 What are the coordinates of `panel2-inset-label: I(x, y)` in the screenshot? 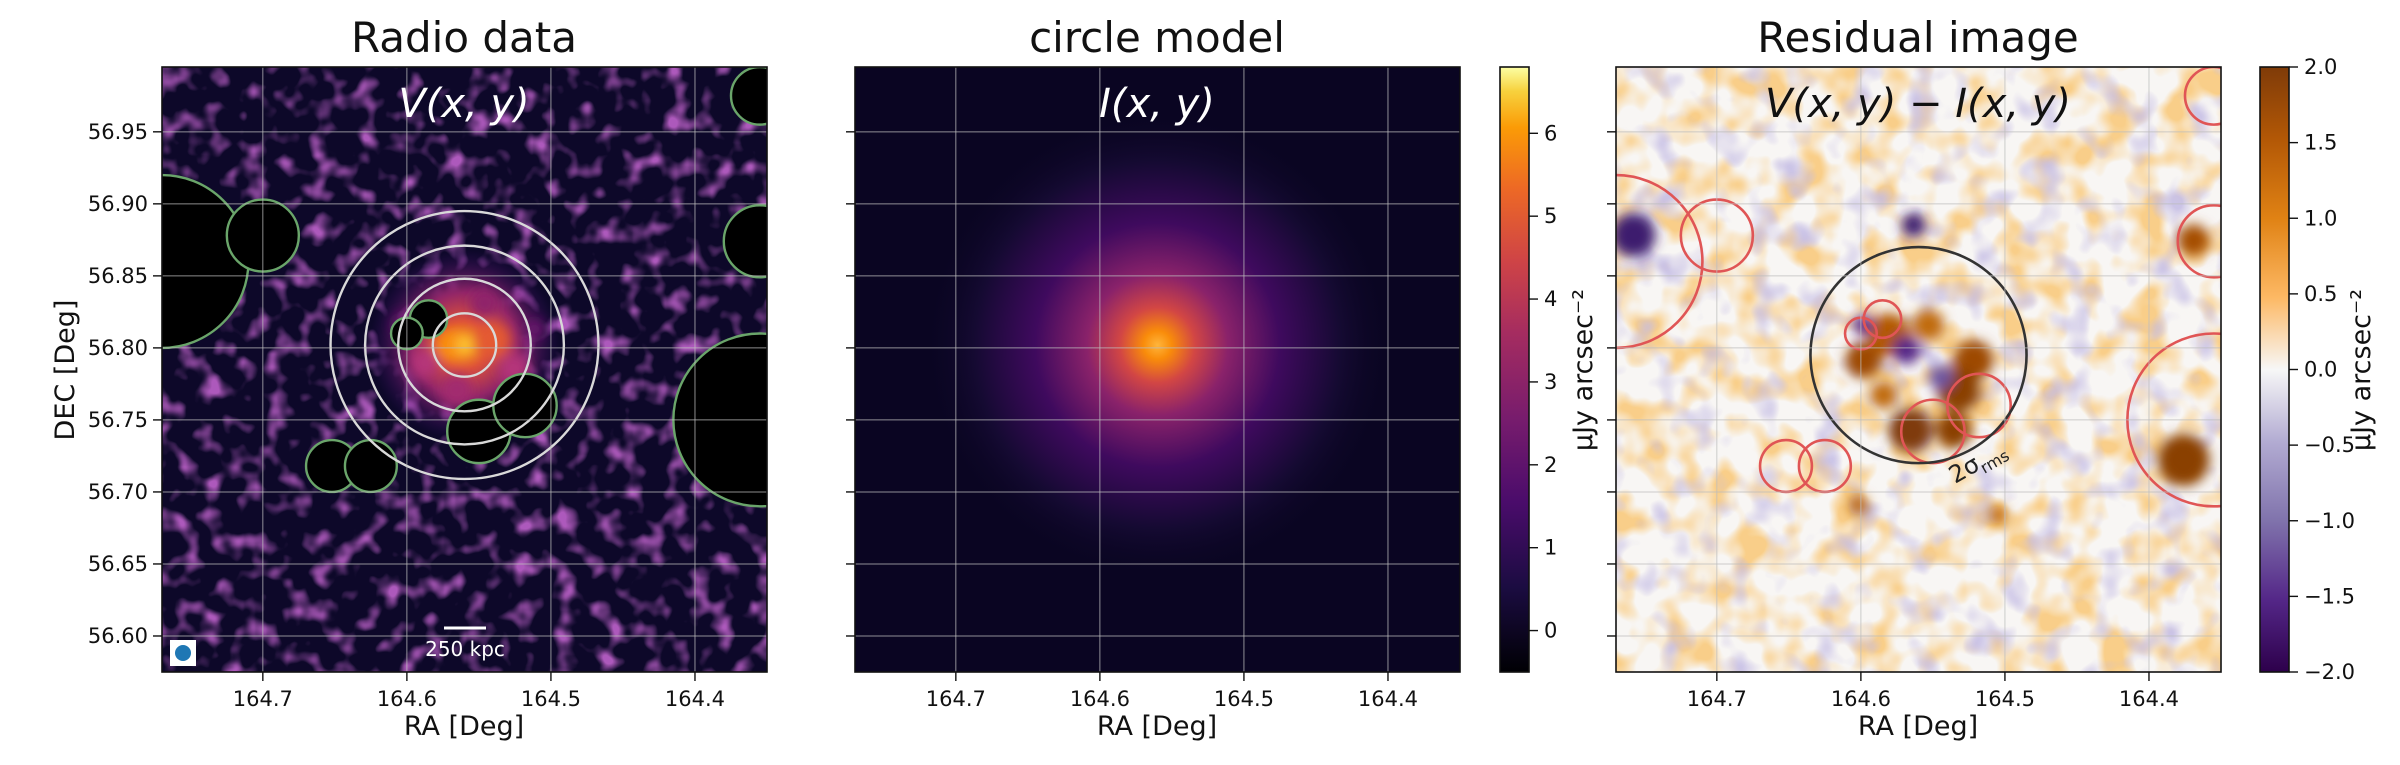 It's located at (1157, 104).